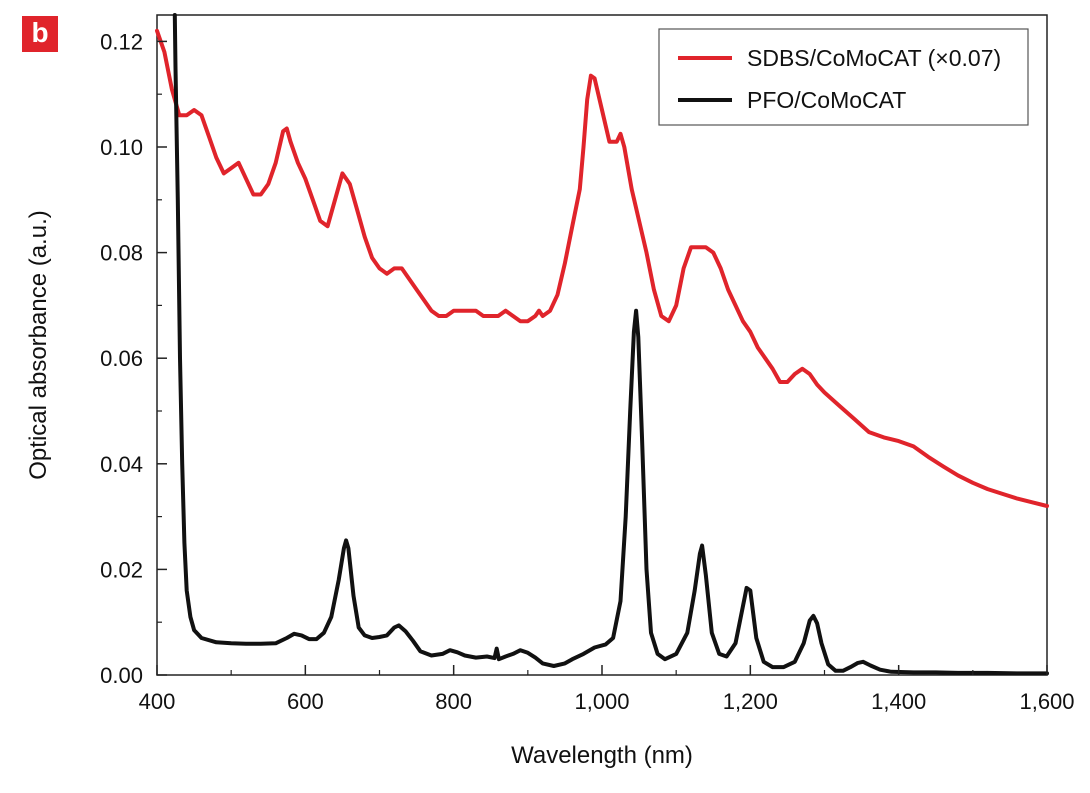 This screenshot has width=1090, height=793. What do you see at coordinates (121, 675) in the screenshot?
I see `y-tick-label: 0.00` at bounding box center [121, 675].